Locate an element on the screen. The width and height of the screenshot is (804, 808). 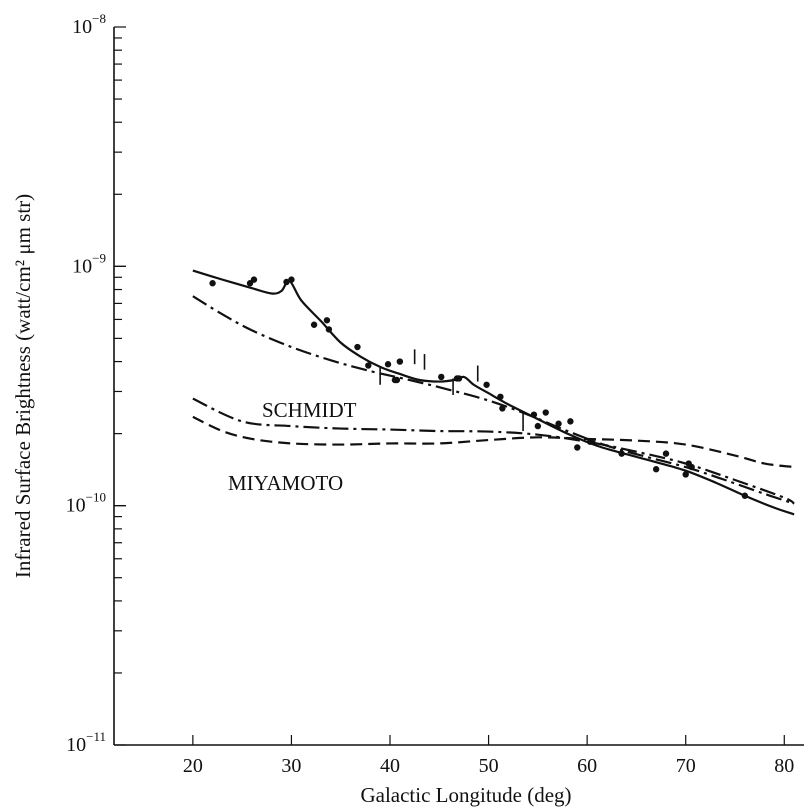
annotation-schmidt: SCHMIDT is located at coordinates (309, 410).